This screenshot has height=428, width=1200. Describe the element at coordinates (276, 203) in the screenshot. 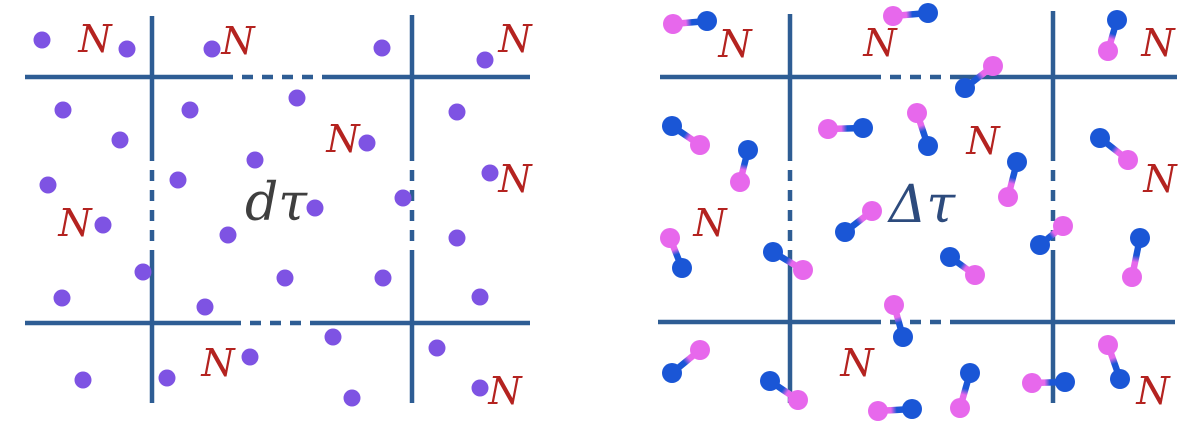

I see `volume-element-label: dτ` at that location.